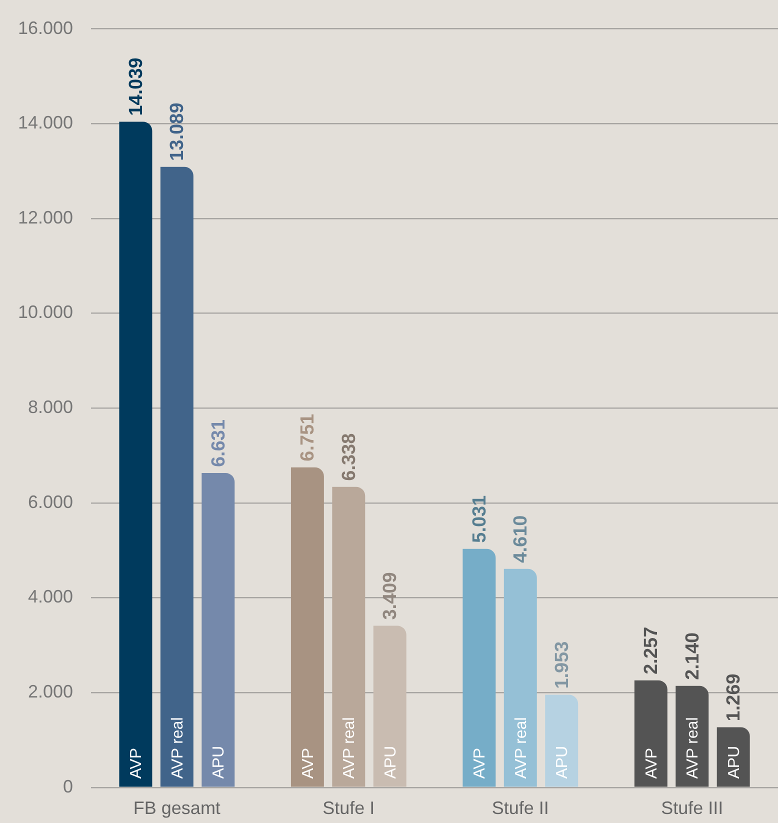 This screenshot has width=778, height=823. I want to click on data-label: 6.338, so click(349, 457).